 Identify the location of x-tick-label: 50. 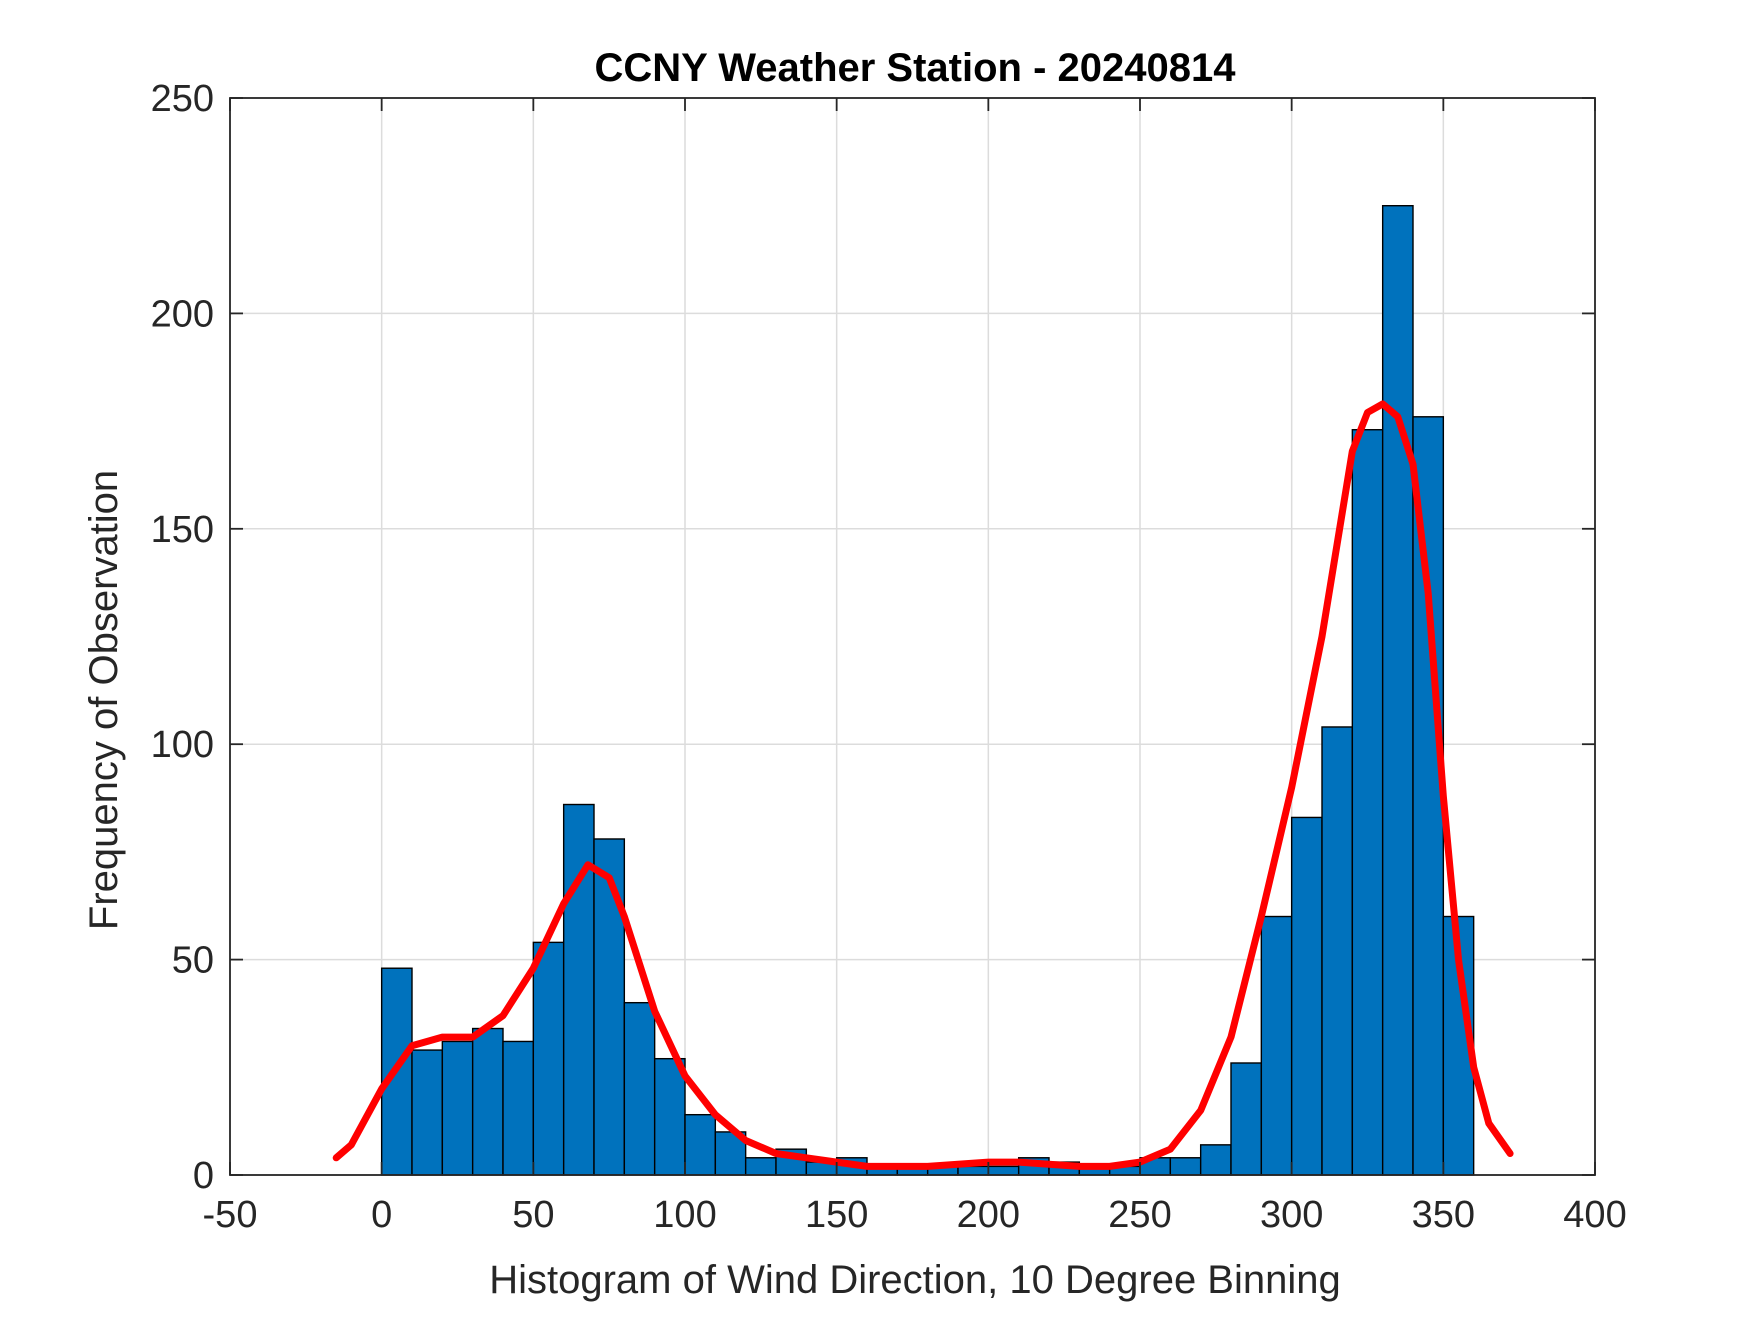
(533, 1215).